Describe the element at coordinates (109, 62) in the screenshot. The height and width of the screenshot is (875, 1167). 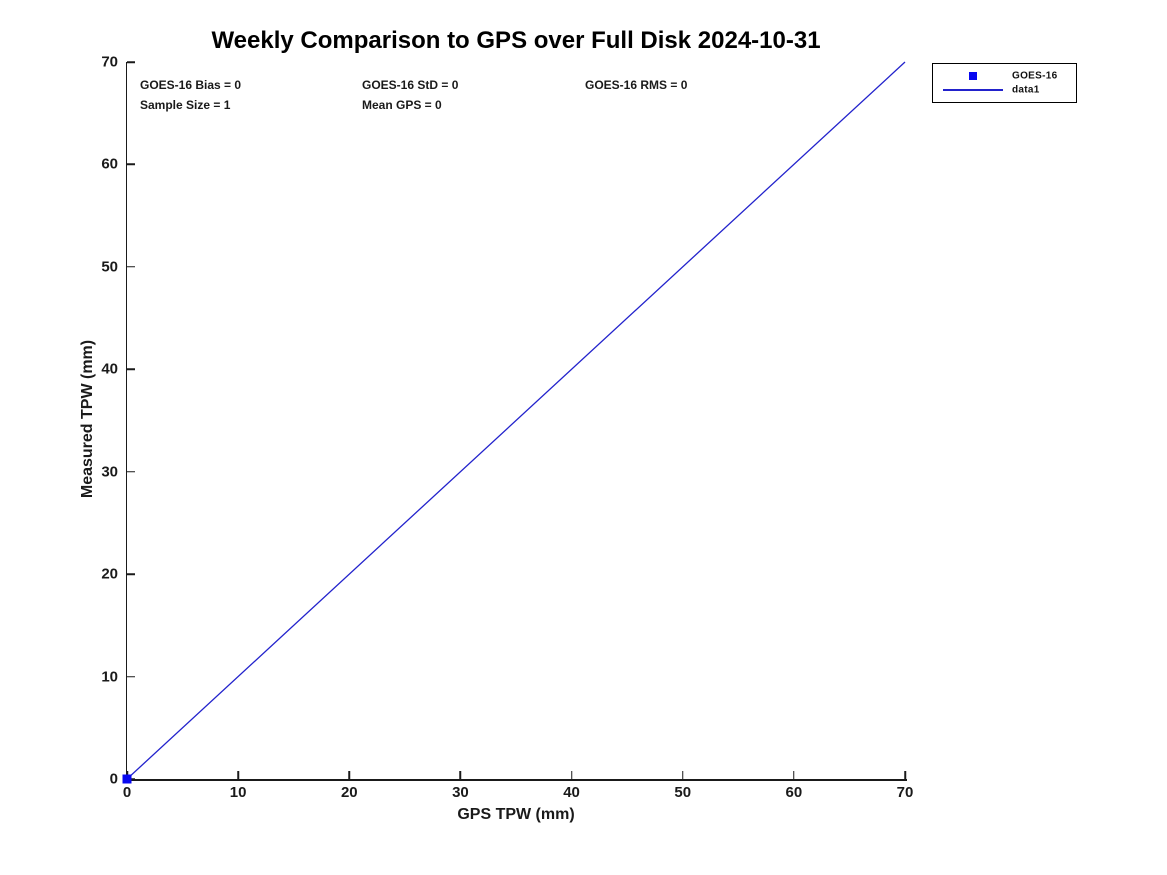
I see `y-tick-label: 70` at that location.